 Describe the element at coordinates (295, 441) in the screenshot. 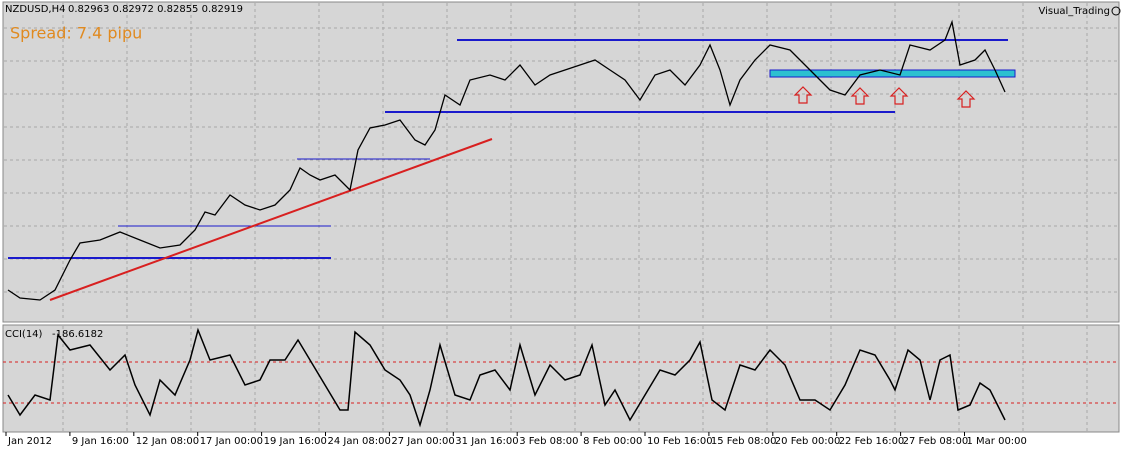

I see `time-label: 19 Jan 16:00` at that location.